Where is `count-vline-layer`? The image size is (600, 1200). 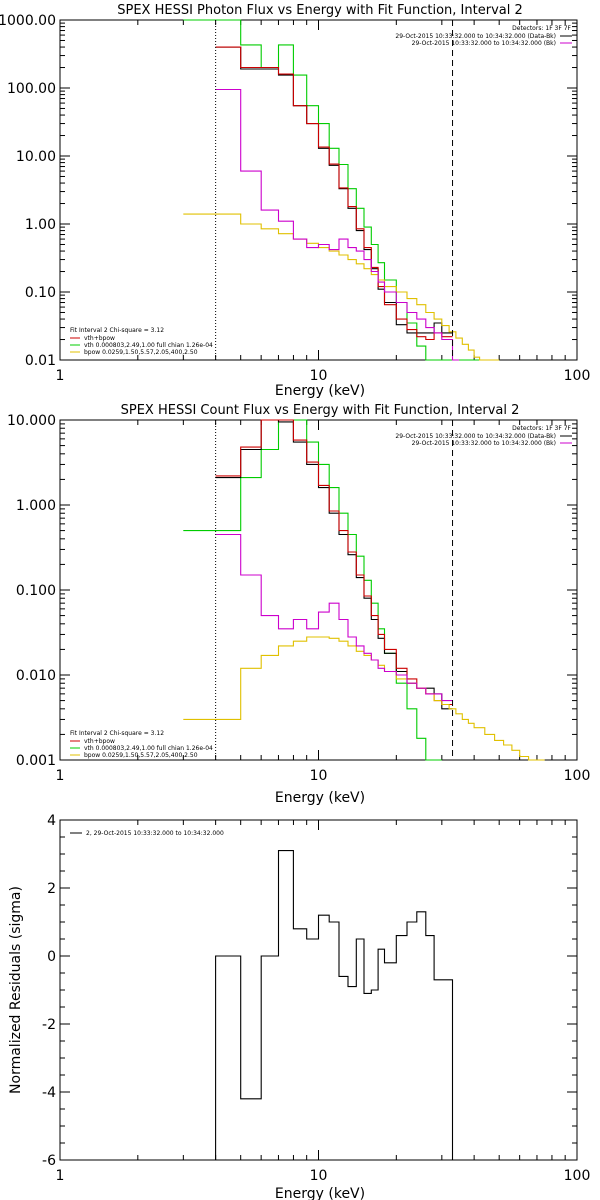 count-vline-layer is located at coordinates (334, 590).